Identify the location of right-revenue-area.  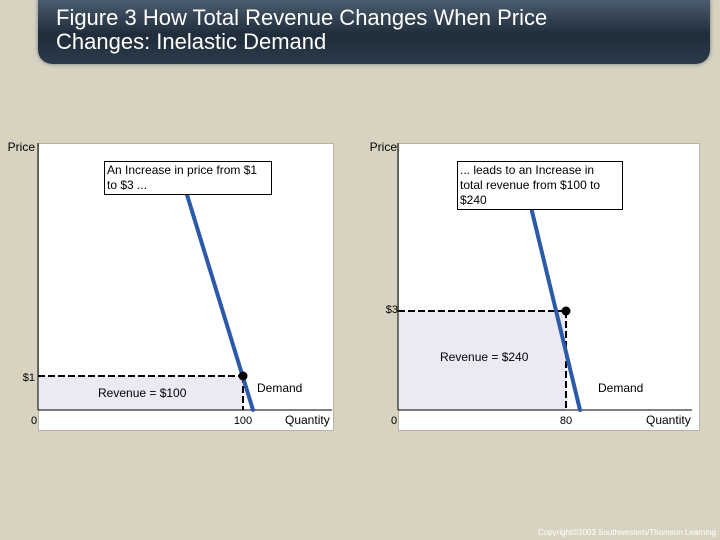
(482, 360).